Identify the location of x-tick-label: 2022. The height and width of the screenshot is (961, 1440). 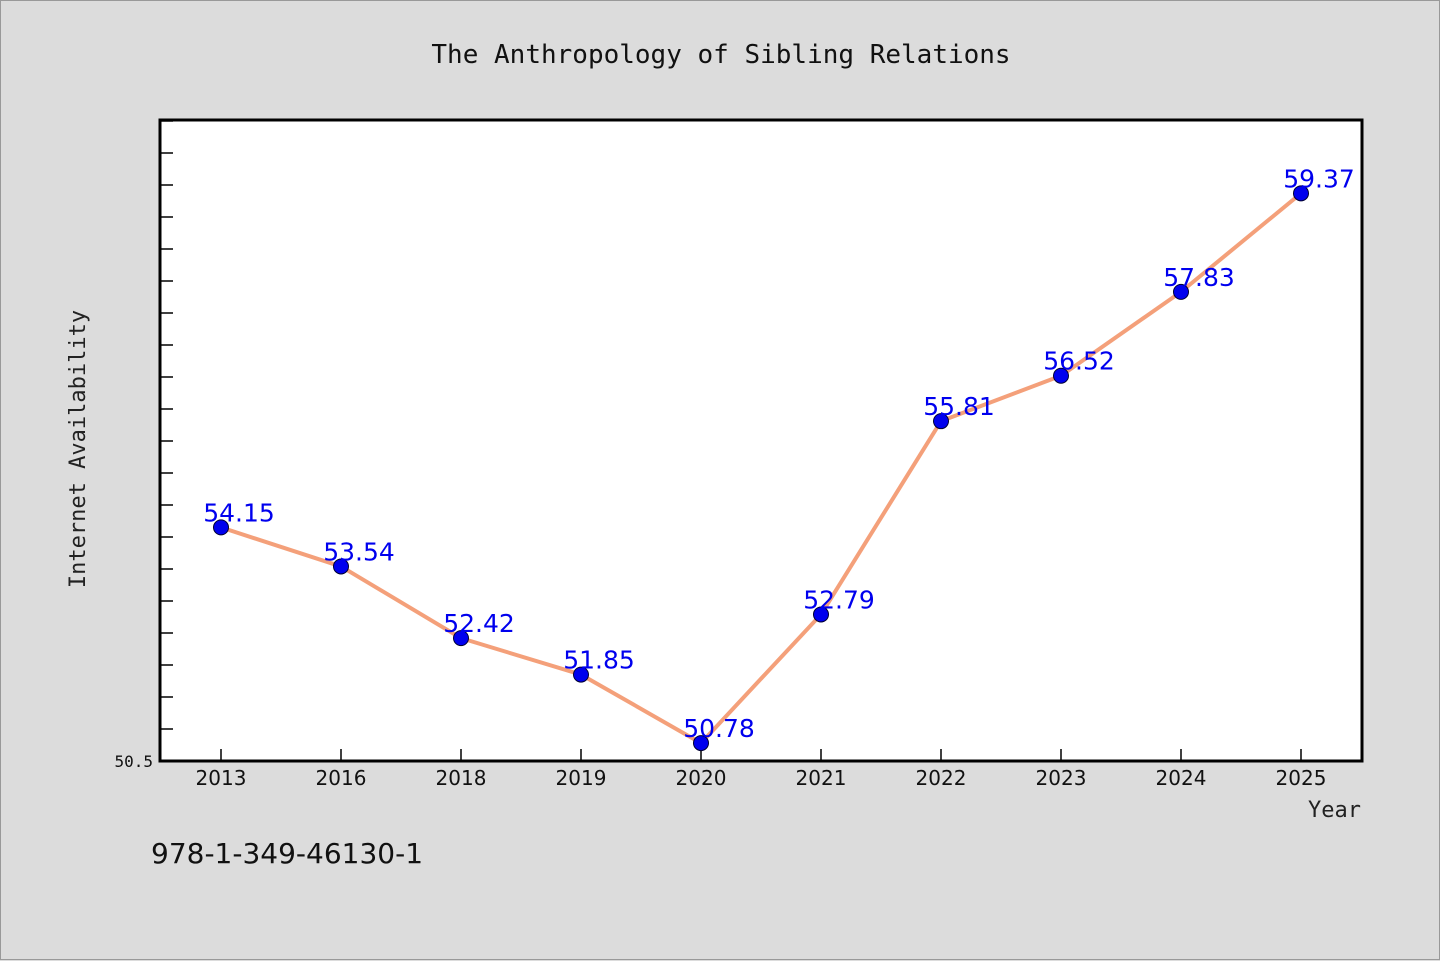
(941, 778).